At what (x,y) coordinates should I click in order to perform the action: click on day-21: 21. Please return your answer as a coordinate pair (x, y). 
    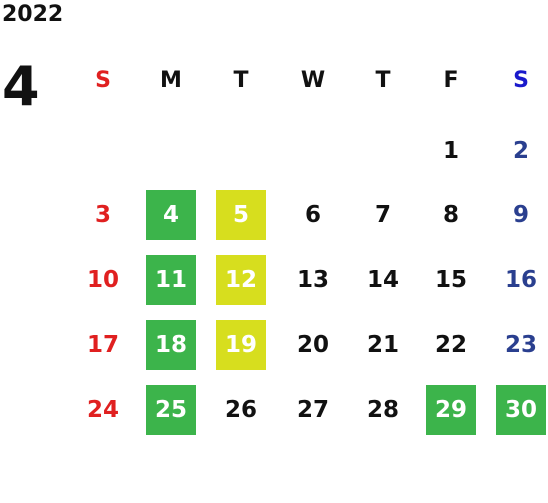
    Looking at the image, I should click on (382, 344).